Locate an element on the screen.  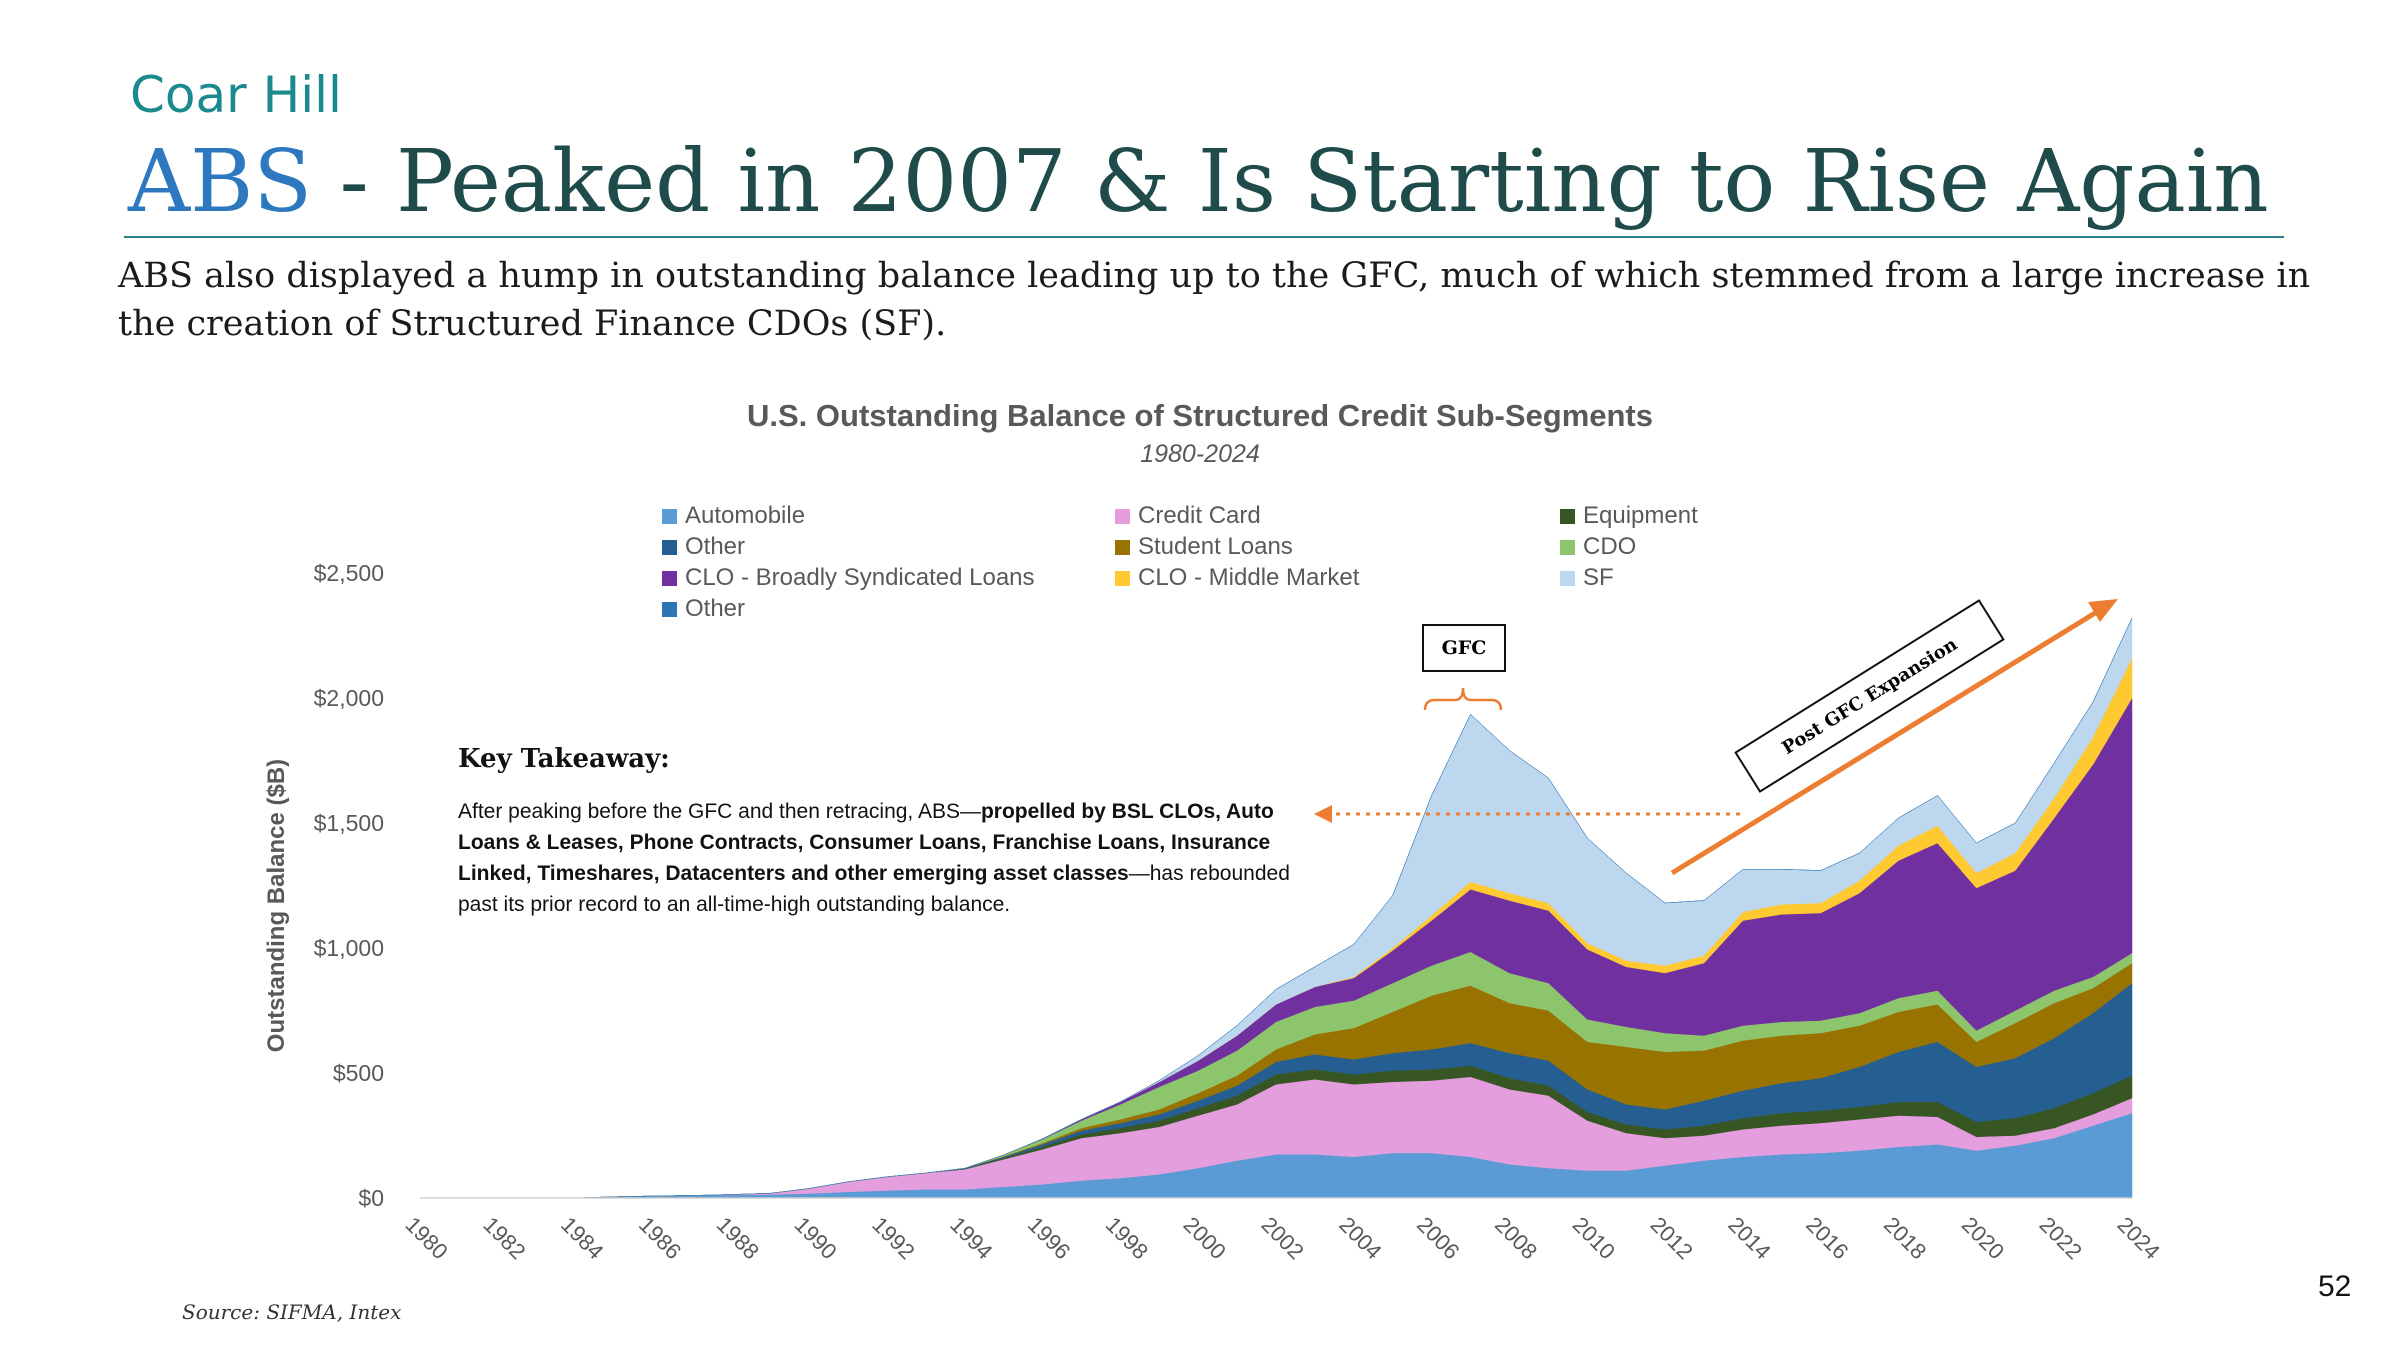
legend-label: SF is located at coordinates (1598, 577).